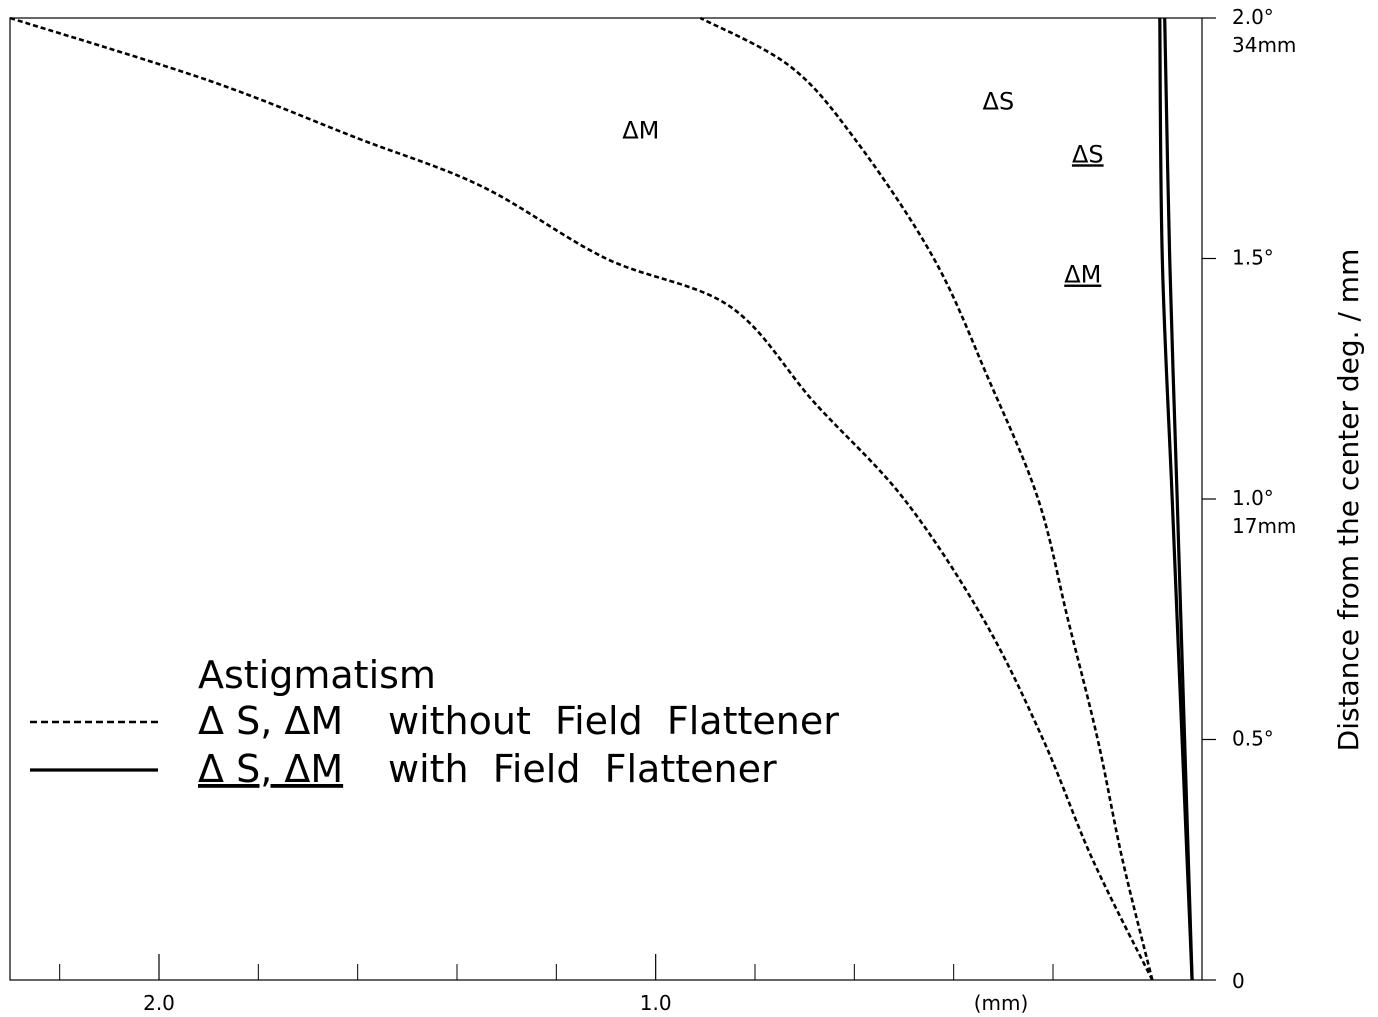  I want to click on curve-labels: ΔM ΔS ΔS ΔM, so click(862, 187).